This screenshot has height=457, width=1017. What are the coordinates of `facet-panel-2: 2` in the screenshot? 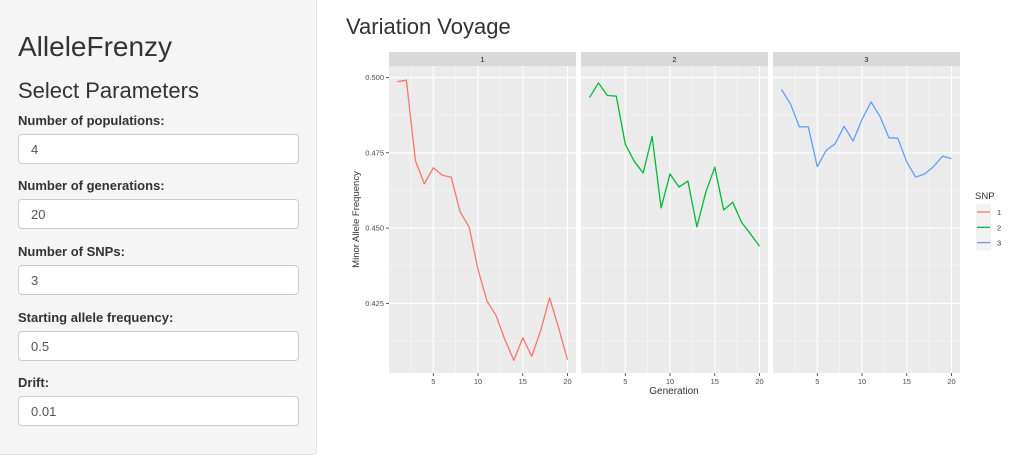 It's located at (674, 212).